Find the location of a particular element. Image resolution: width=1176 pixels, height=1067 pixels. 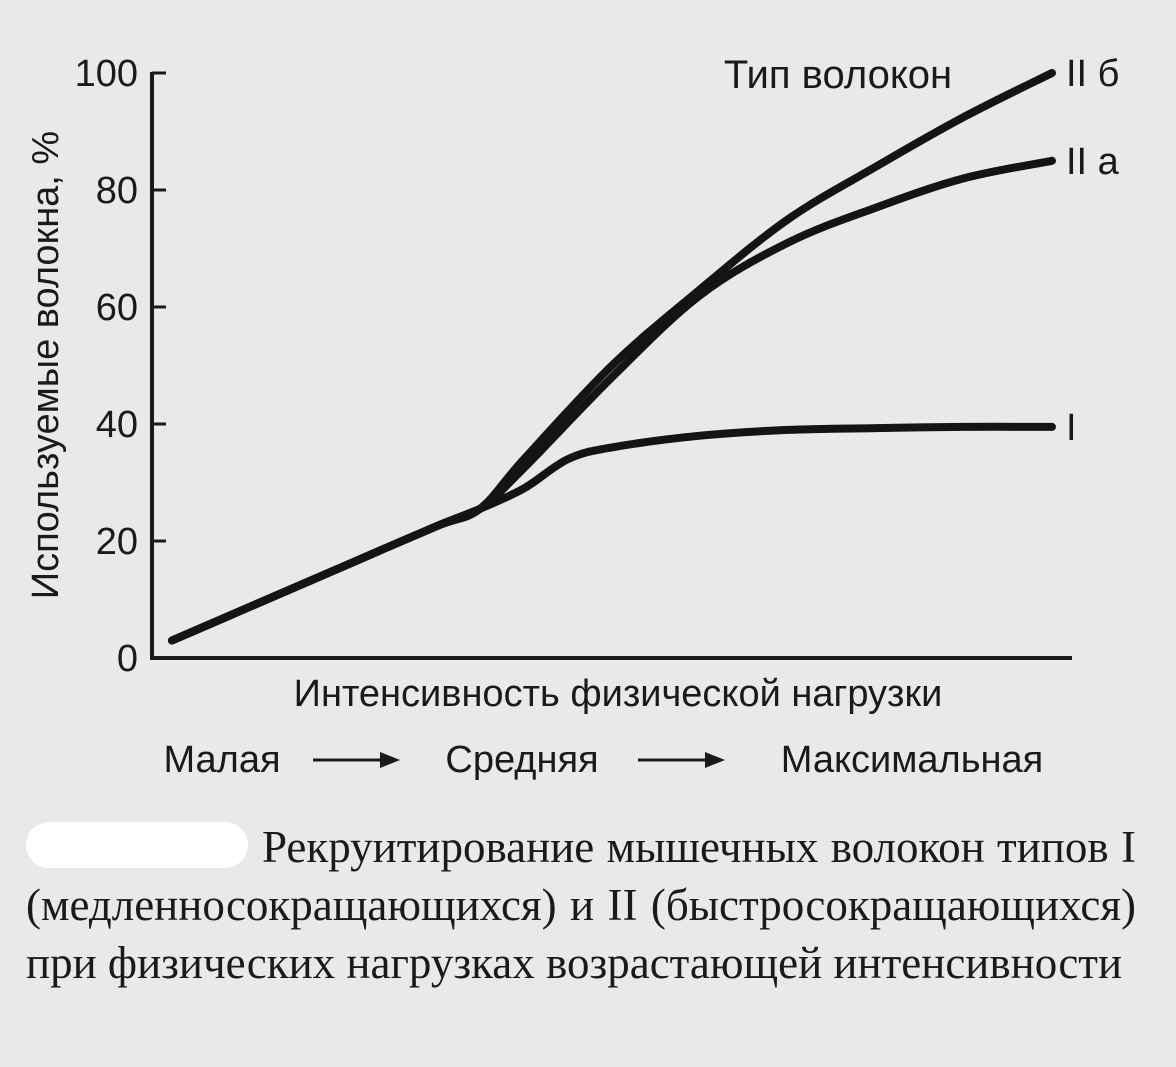

series-label-0: II б is located at coordinates (1092, 74).